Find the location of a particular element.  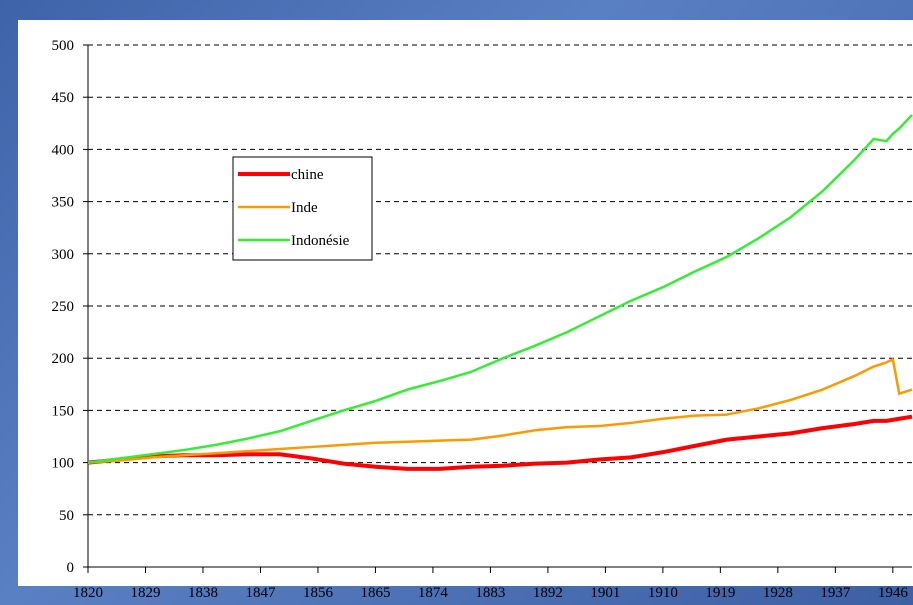

y-tick-label: 450 is located at coordinates (63, 98).